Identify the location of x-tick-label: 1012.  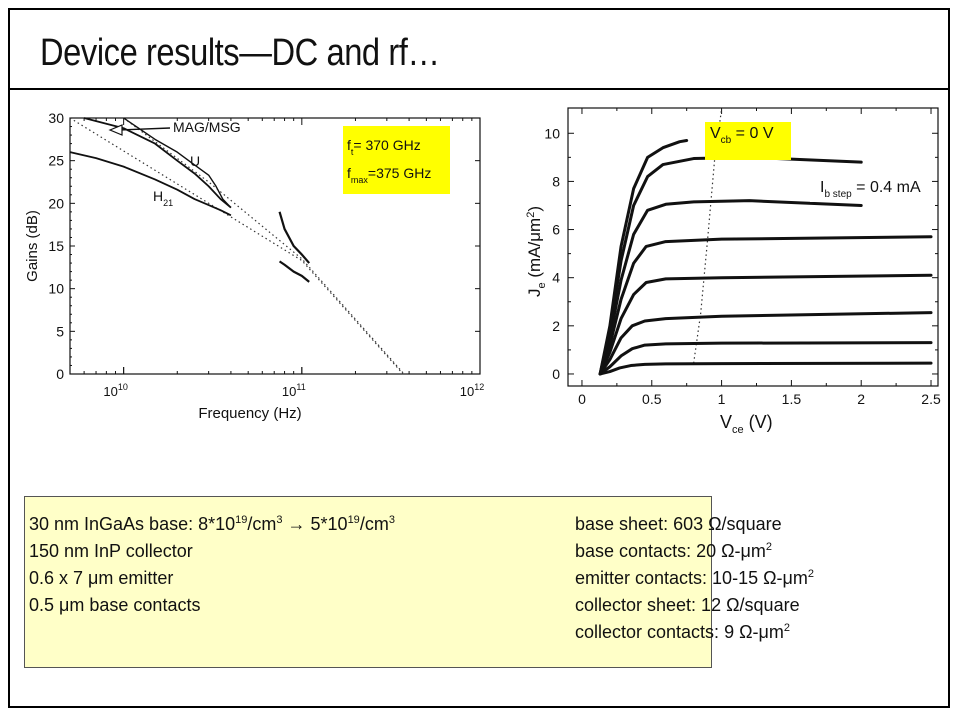
(472, 390).